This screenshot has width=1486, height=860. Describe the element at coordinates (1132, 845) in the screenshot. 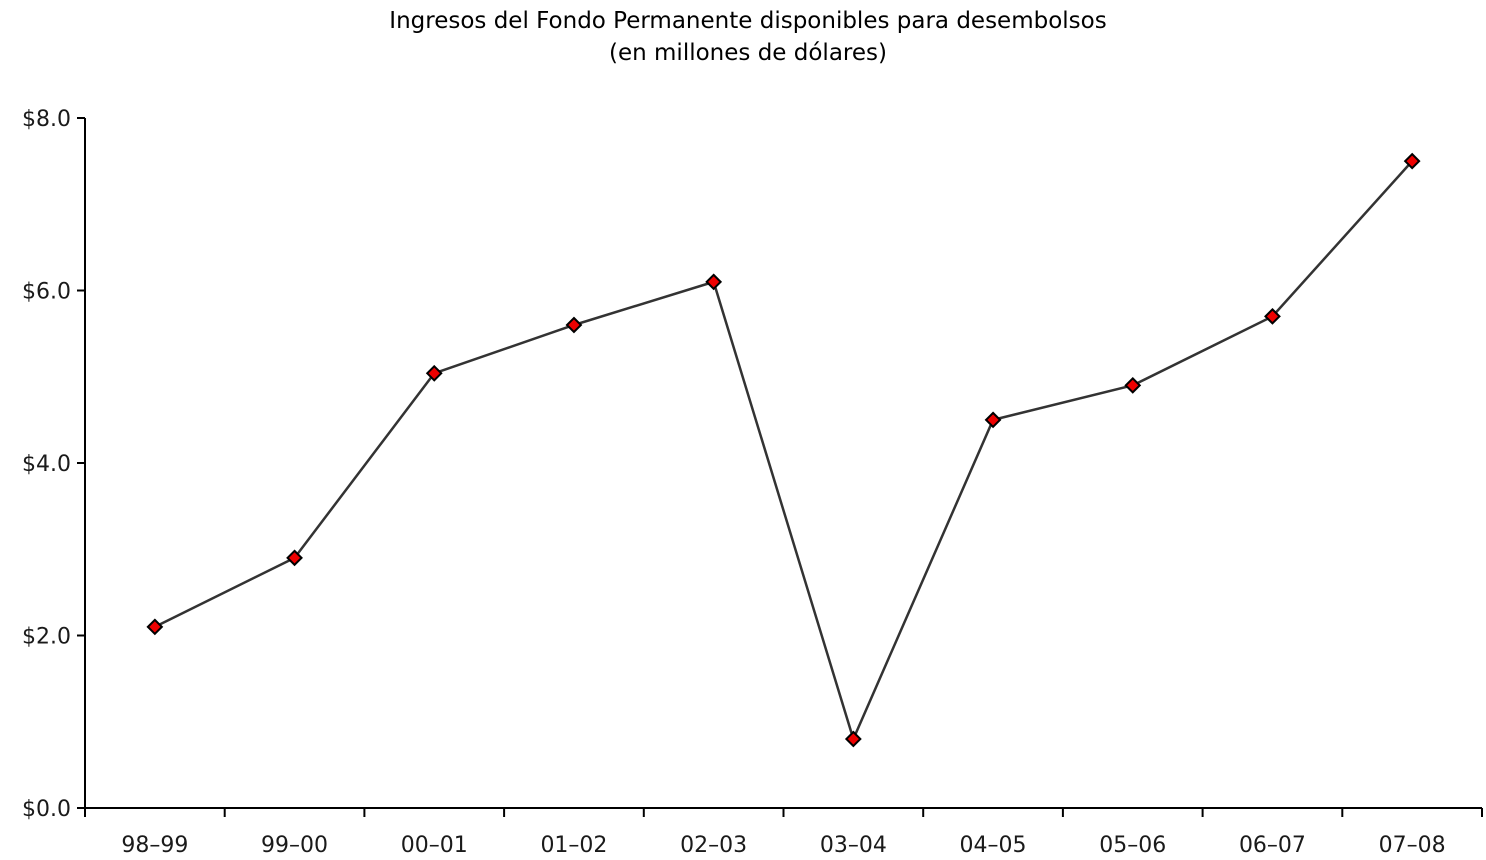

I see `x-tick-label: 05–06` at that location.